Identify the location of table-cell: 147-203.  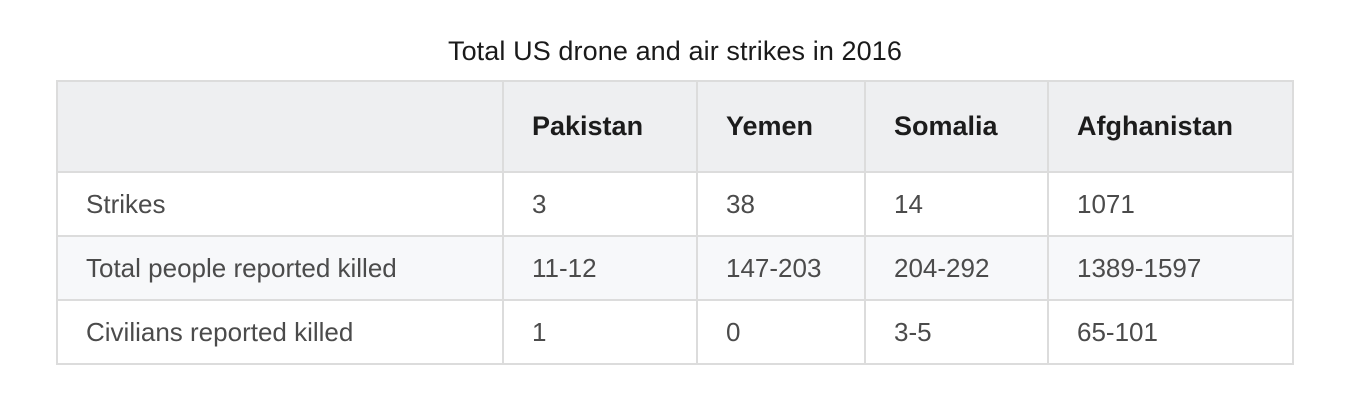
(781, 268).